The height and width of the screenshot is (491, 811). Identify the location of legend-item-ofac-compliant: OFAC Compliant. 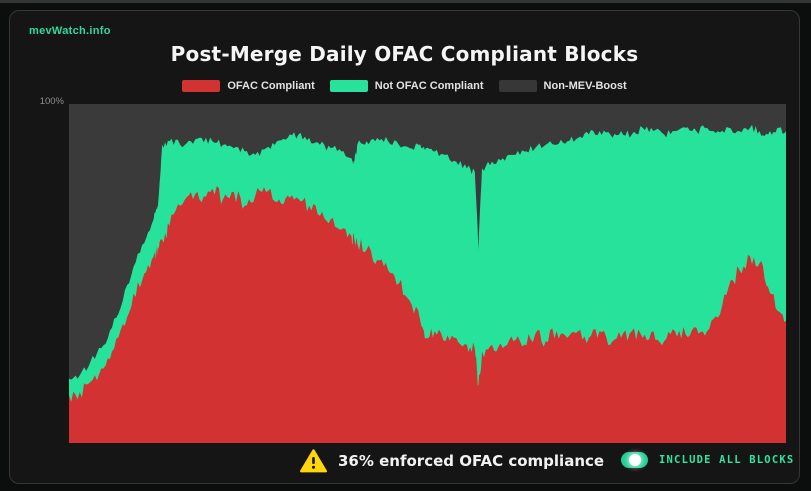
(248, 86).